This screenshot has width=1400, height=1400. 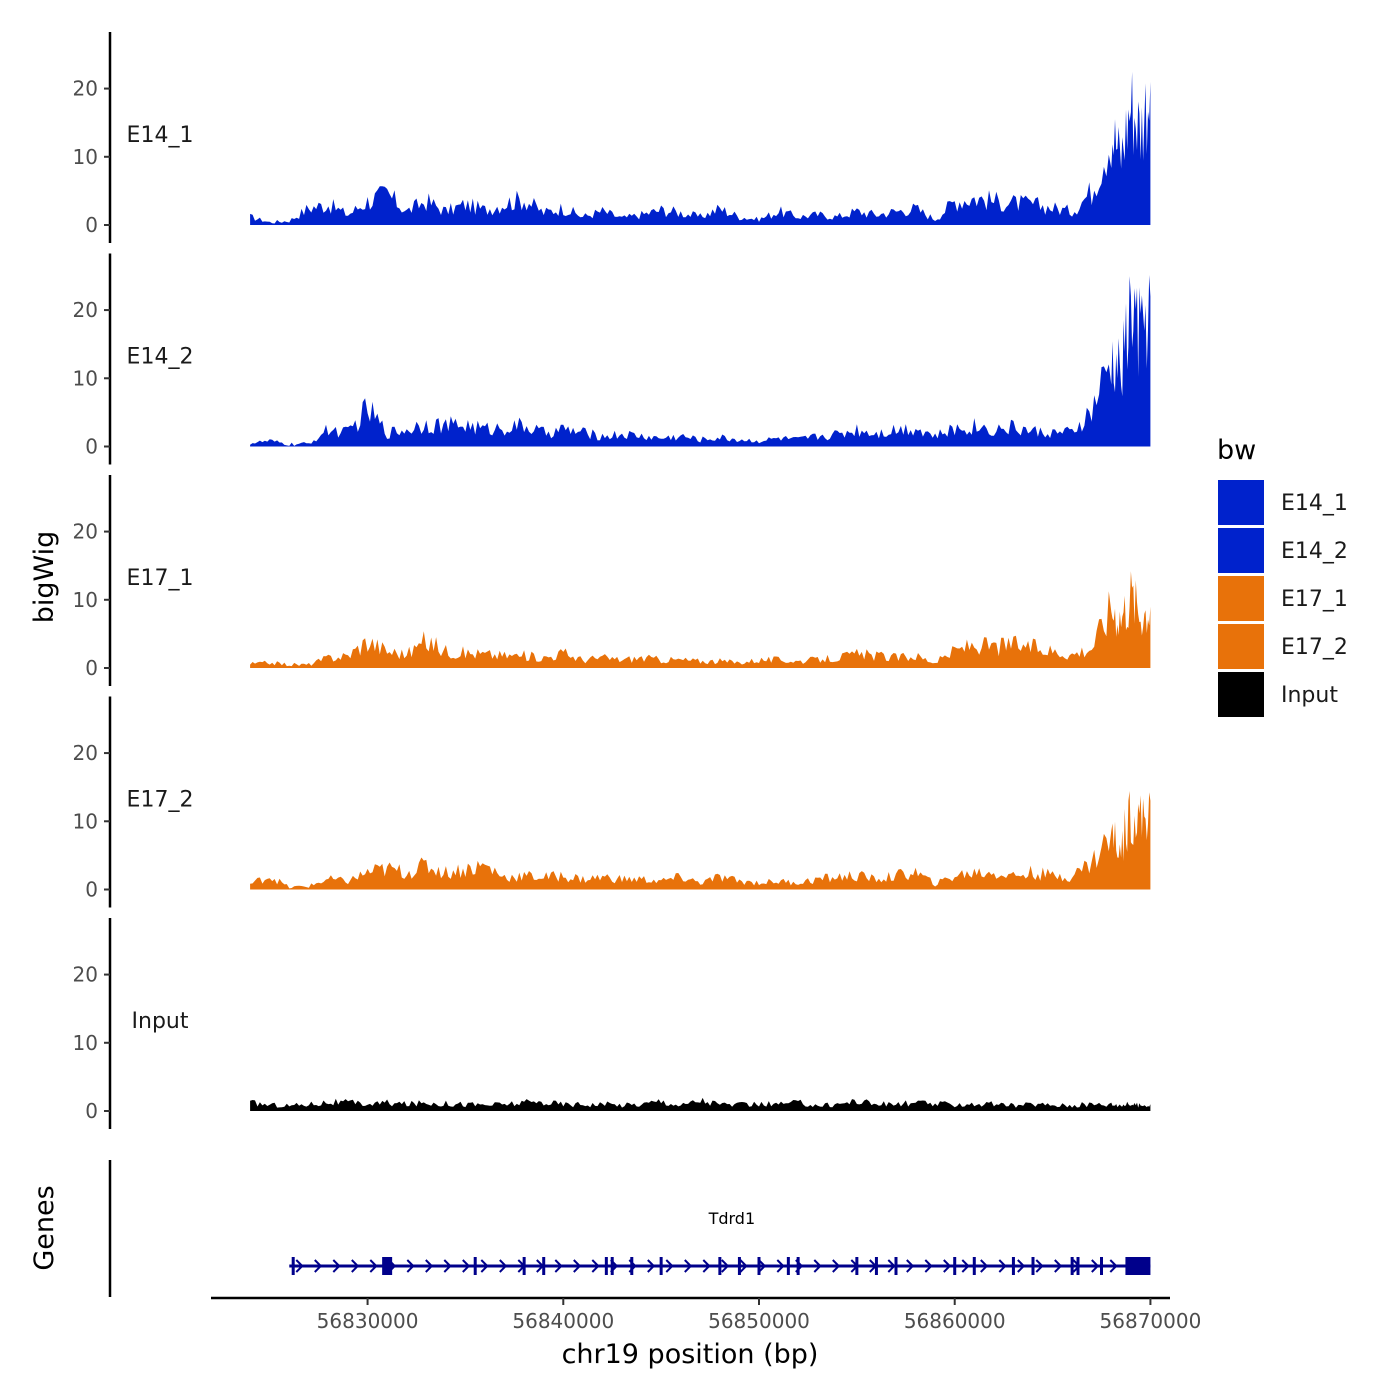 What do you see at coordinates (732, 1218) in the screenshot?
I see `gene-name-label: Tdrd1` at bounding box center [732, 1218].